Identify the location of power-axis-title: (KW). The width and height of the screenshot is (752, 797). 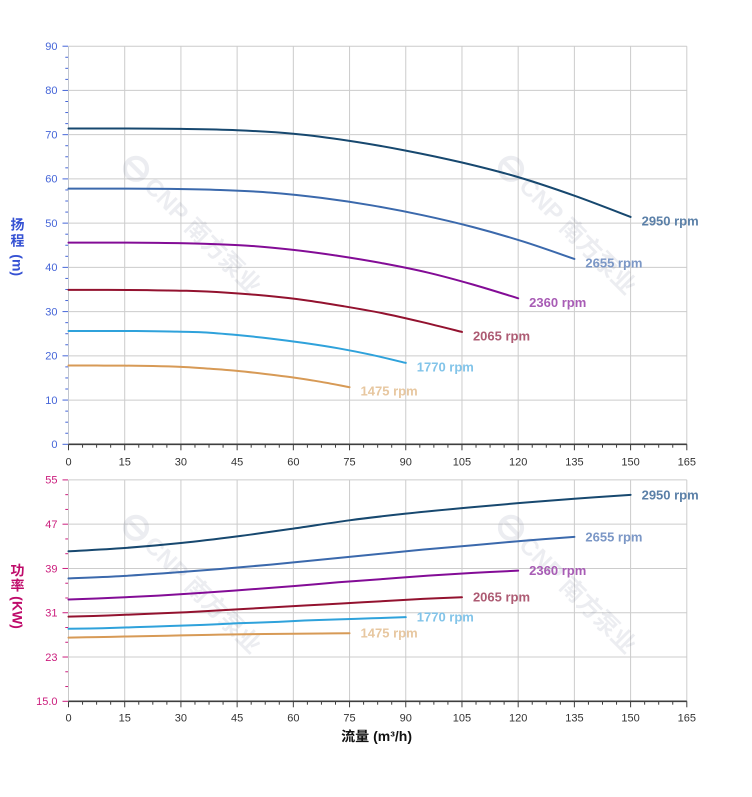
(18, 596).